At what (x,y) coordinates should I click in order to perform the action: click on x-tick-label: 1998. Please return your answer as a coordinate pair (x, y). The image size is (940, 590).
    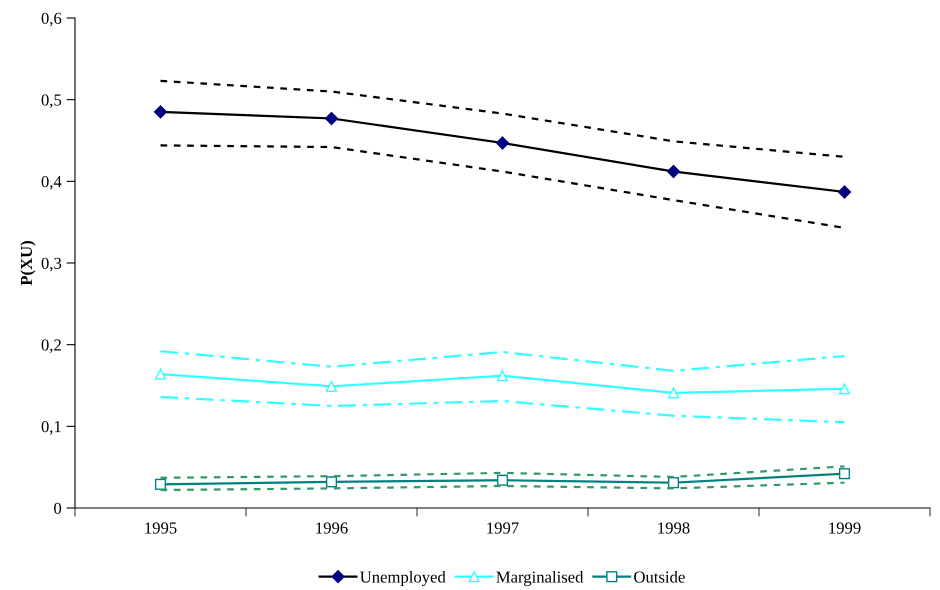
    Looking at the image, I should click on (674, 528).